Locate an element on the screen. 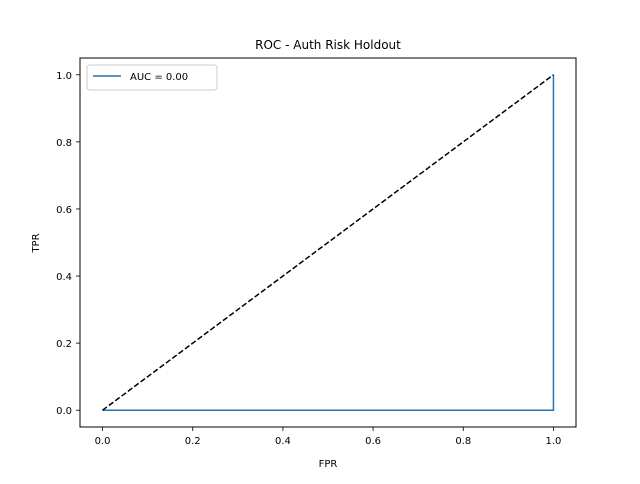 Image resolution: width=640 pixels, height=484 pixels. legend: AUC = 0.00 is located at coordinates (152, 77).